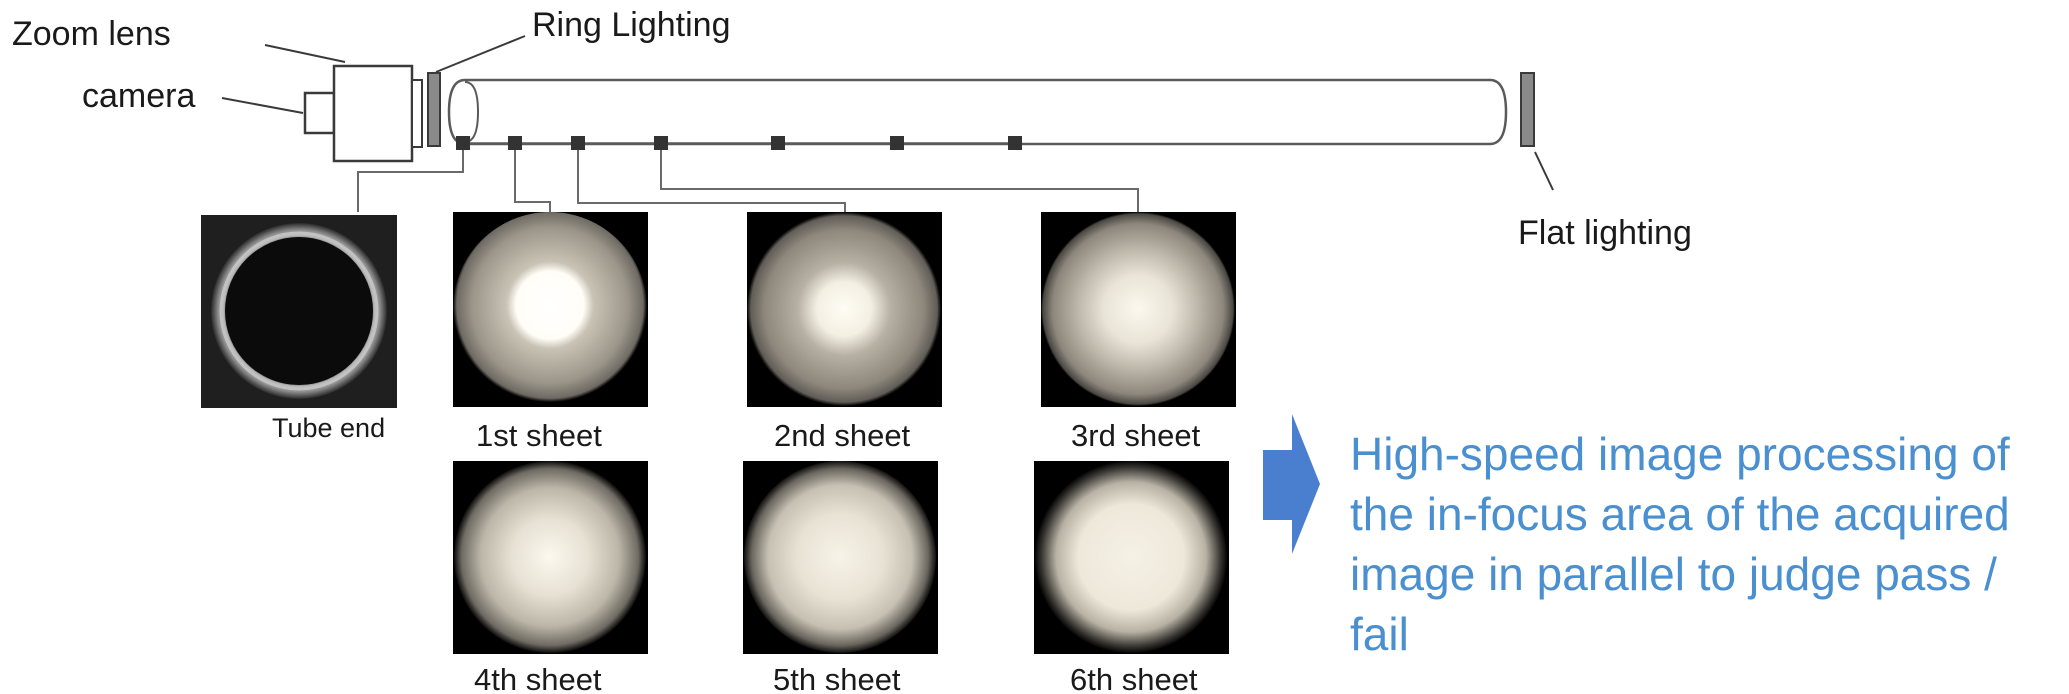 Image resolution: width=2069 pixels, height=694 pixels. What do you see at coordinates (1136, 435) in the screenshot?
I see `sheet-label-3: 3rd sheet` at bounding box center [1136, 435].